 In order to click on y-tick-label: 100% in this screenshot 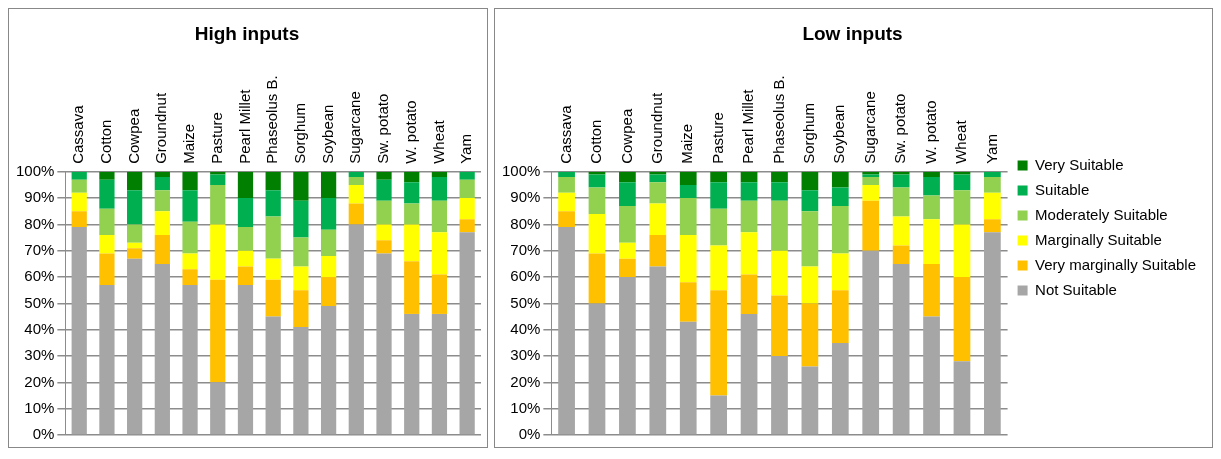, I will do `click(35, 170)`.